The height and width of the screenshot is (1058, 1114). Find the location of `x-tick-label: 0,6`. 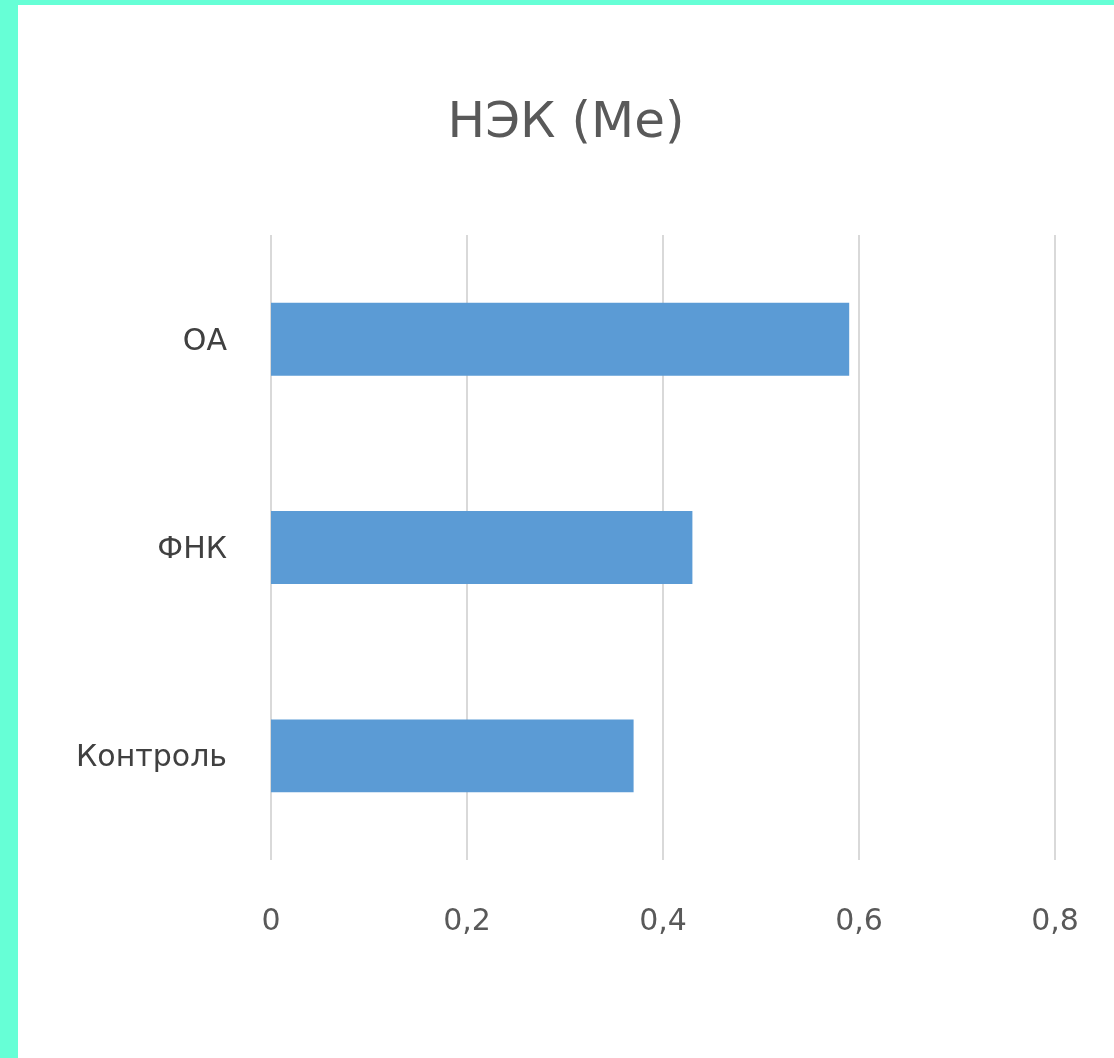

x-tick-label: 0,6 is located at coordinates (859, 919).